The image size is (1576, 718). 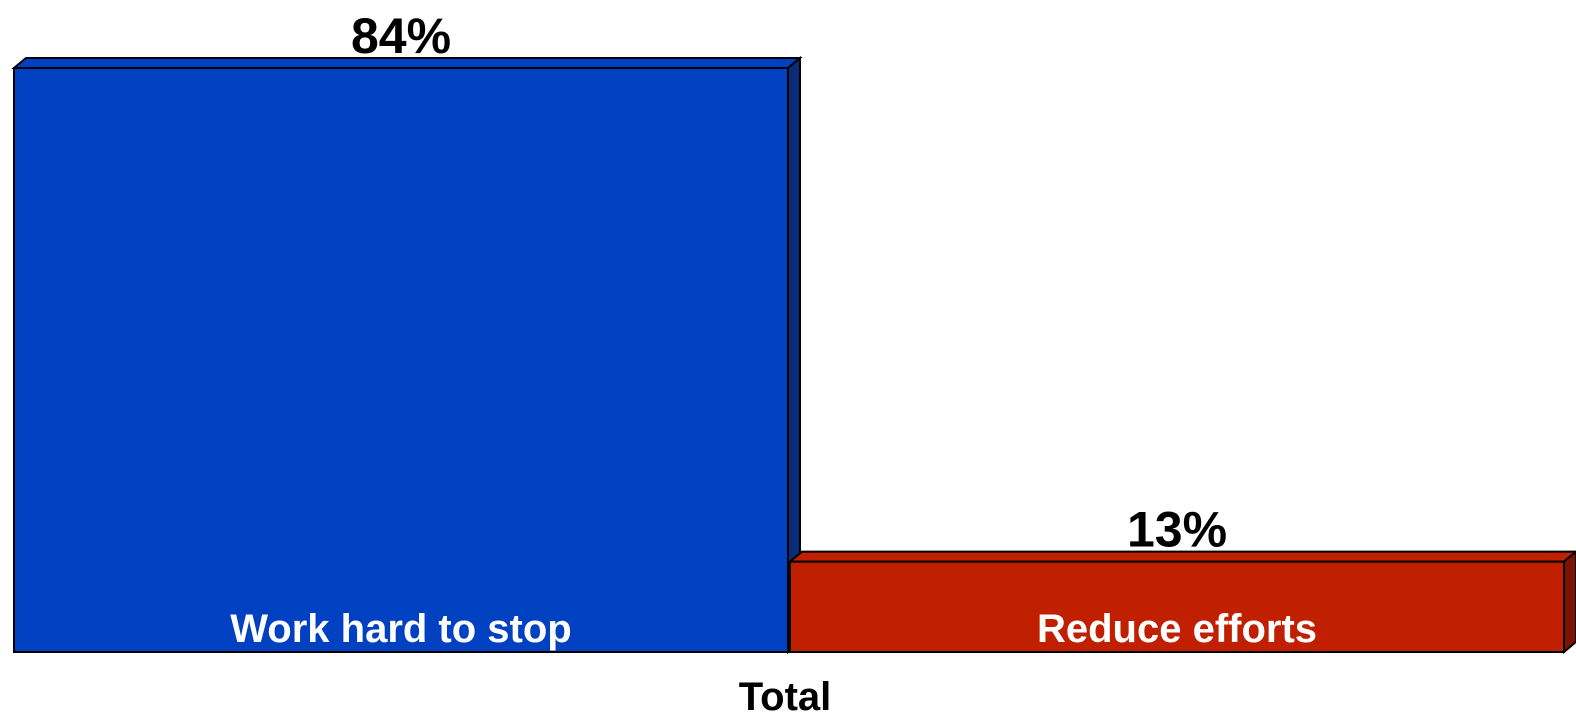 I want to click on bar-side-reduce-efforts, so click(x=1569, y=602).